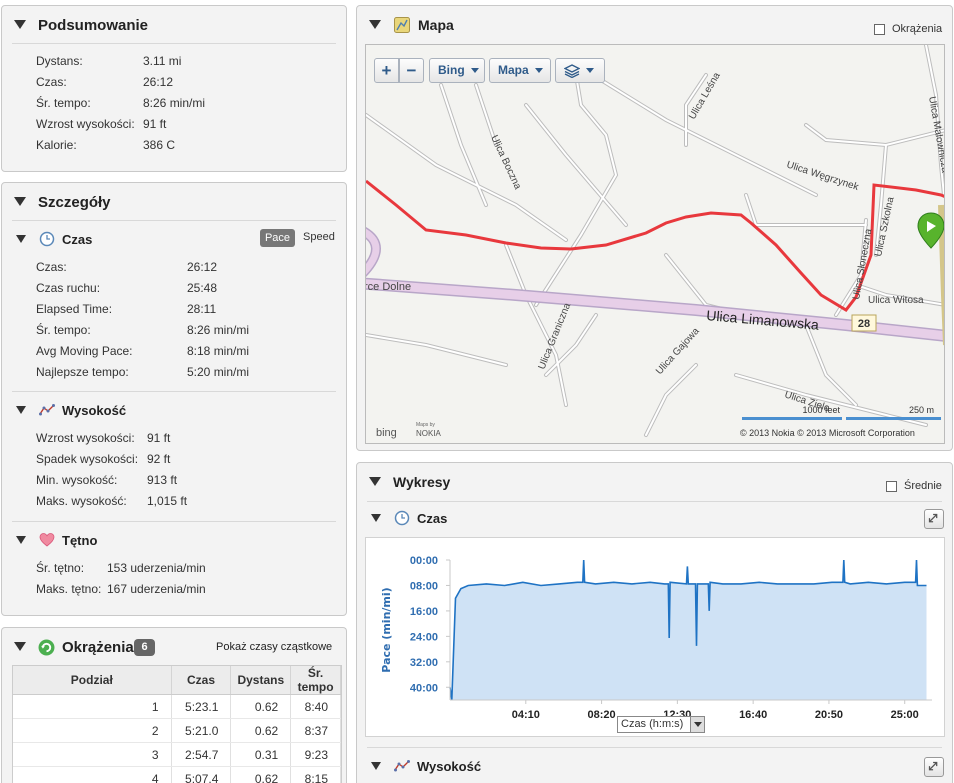 The height and width of the screenshot is (783, 954). What do you see at coordinates (59, 61) in the screenshot?
I see `stat-label: Dystans:` at bounding box center [59, 61].